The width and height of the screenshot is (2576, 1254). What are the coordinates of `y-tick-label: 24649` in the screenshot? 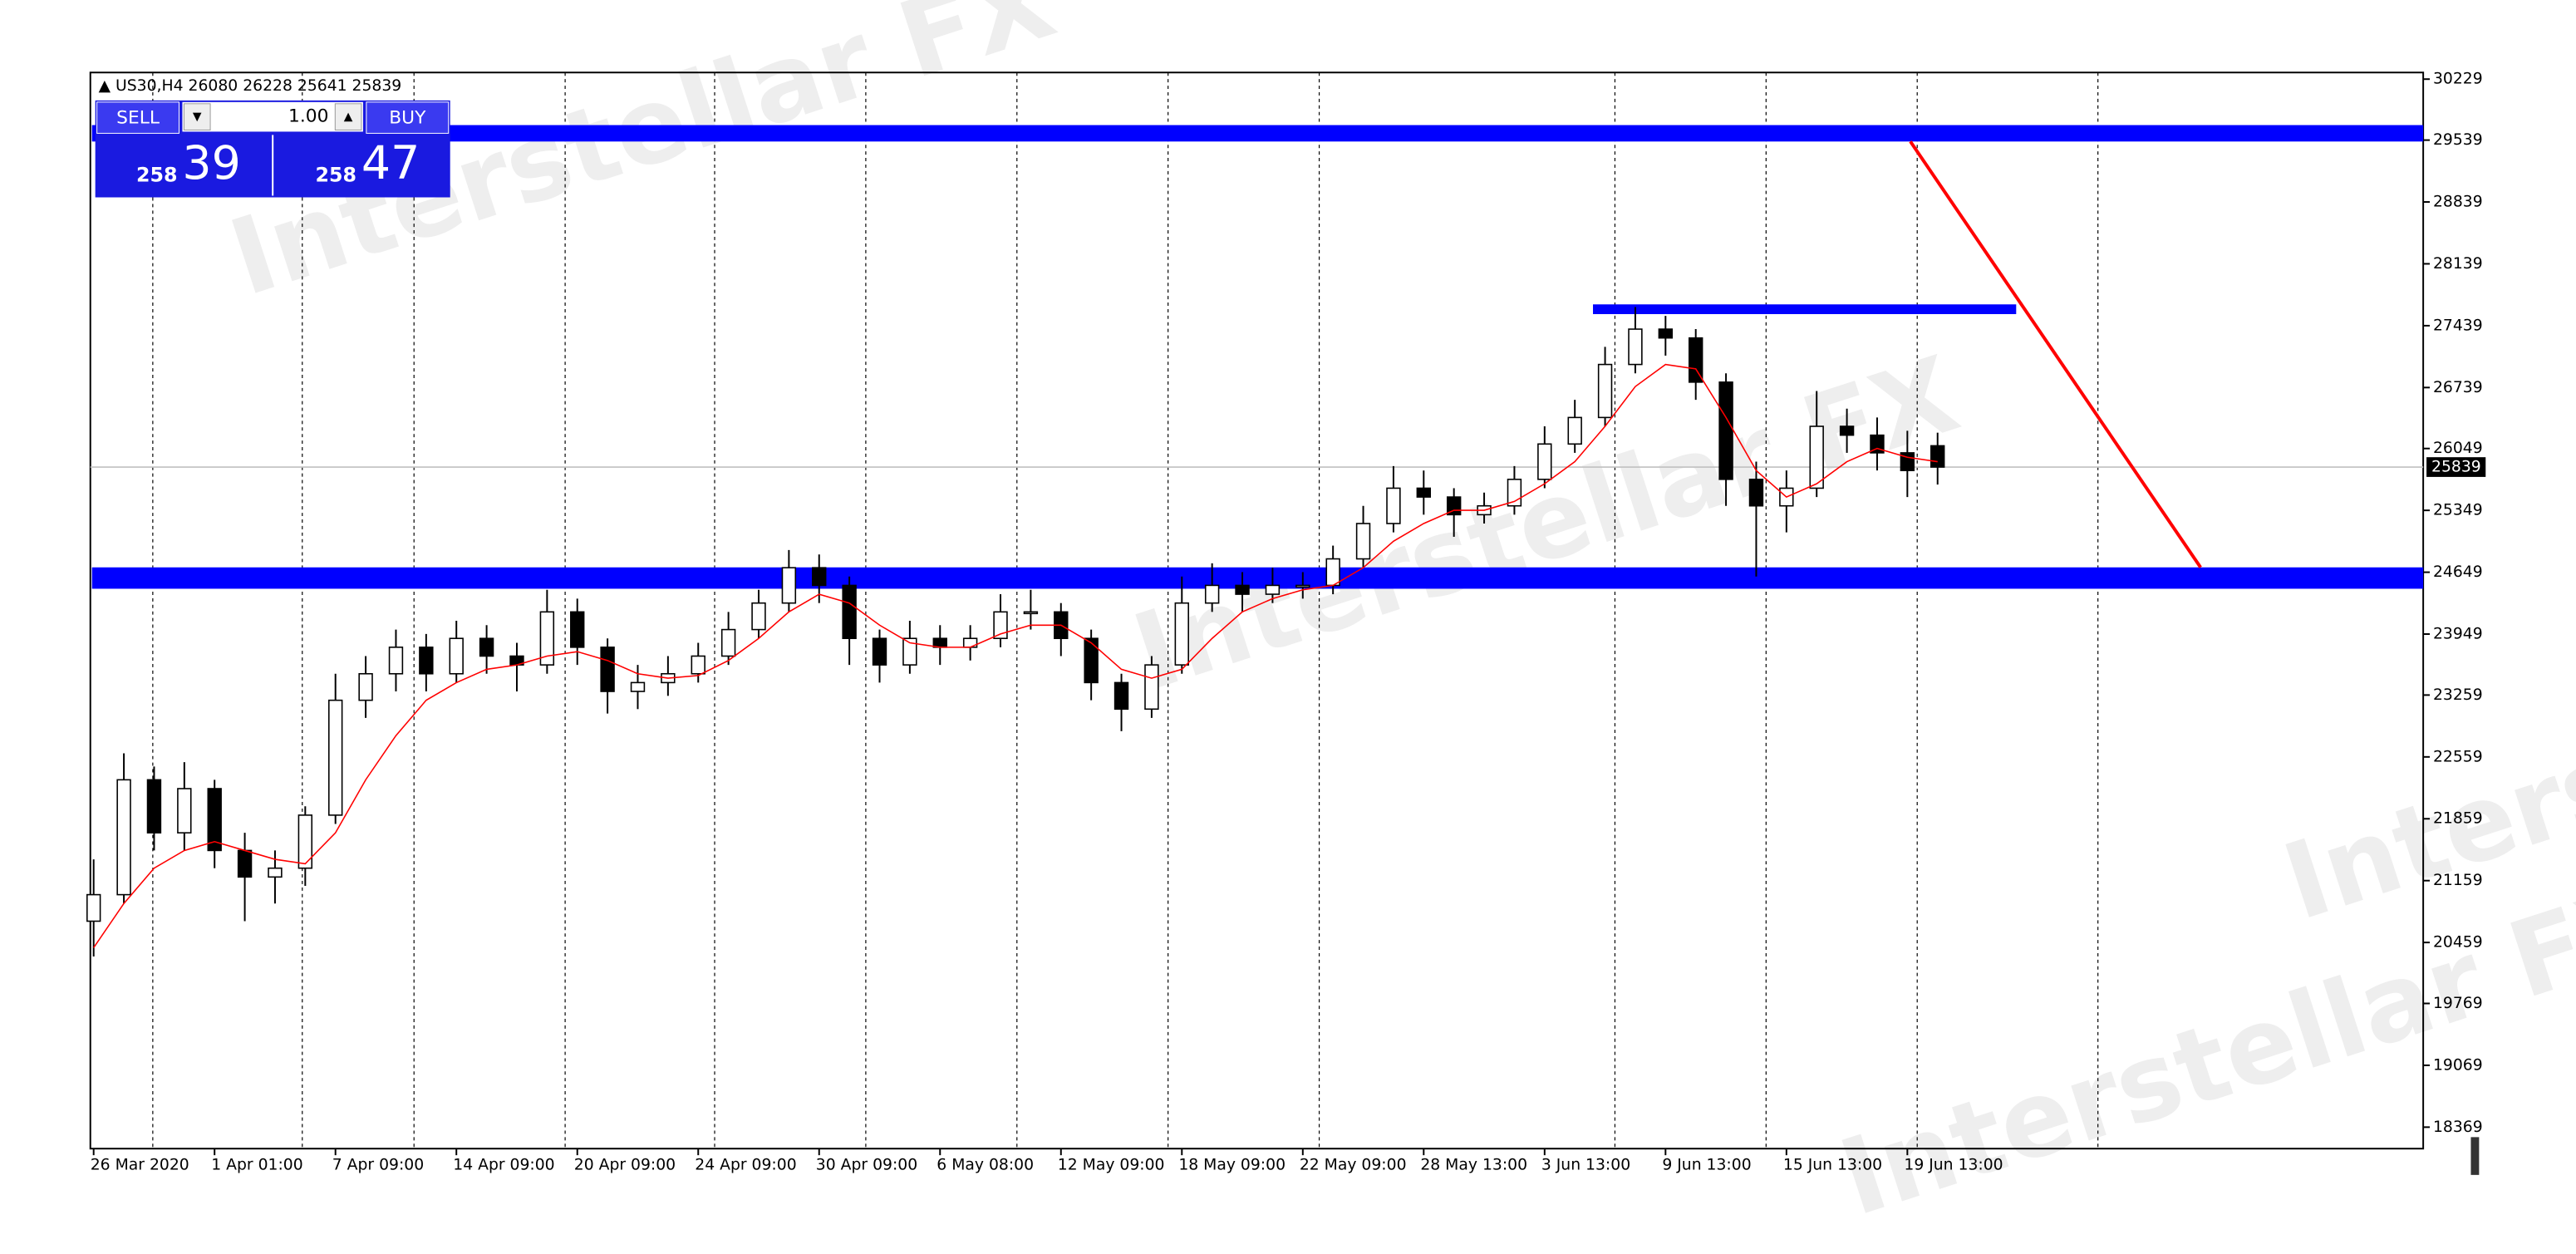 It's located at (2458, 572).